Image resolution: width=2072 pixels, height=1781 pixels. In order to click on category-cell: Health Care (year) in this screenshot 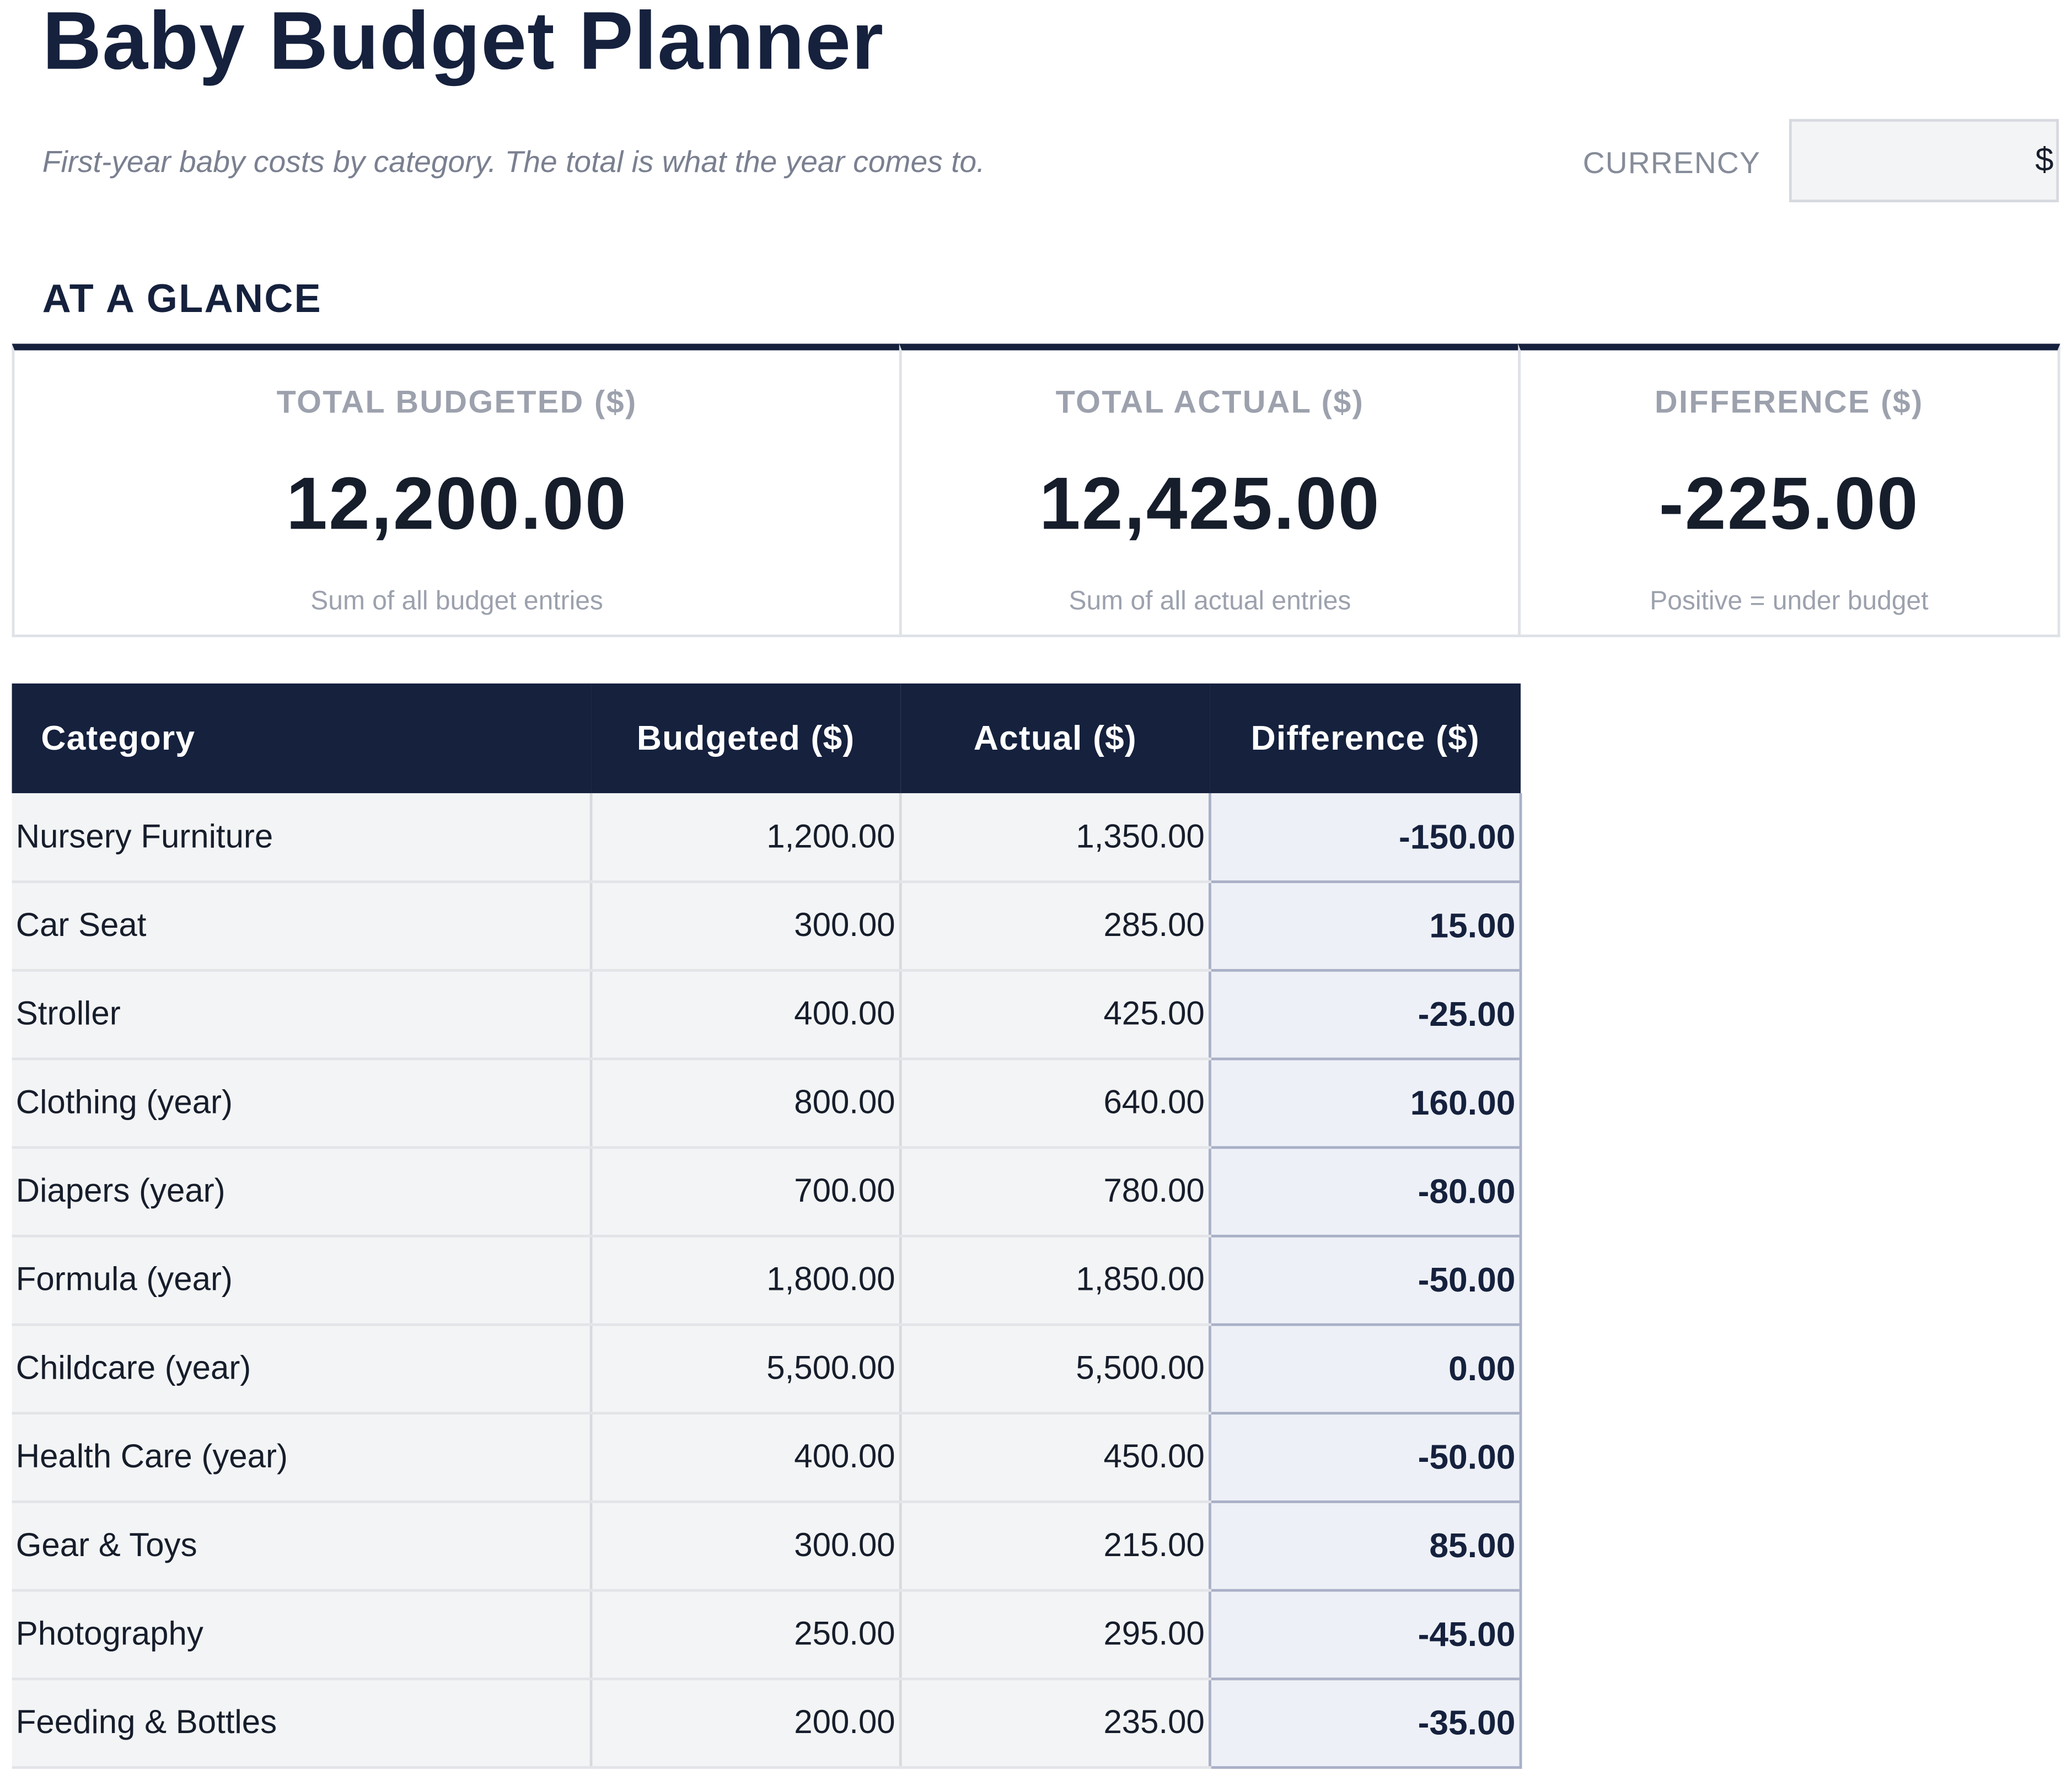, I will do `click(302, 1458)`.